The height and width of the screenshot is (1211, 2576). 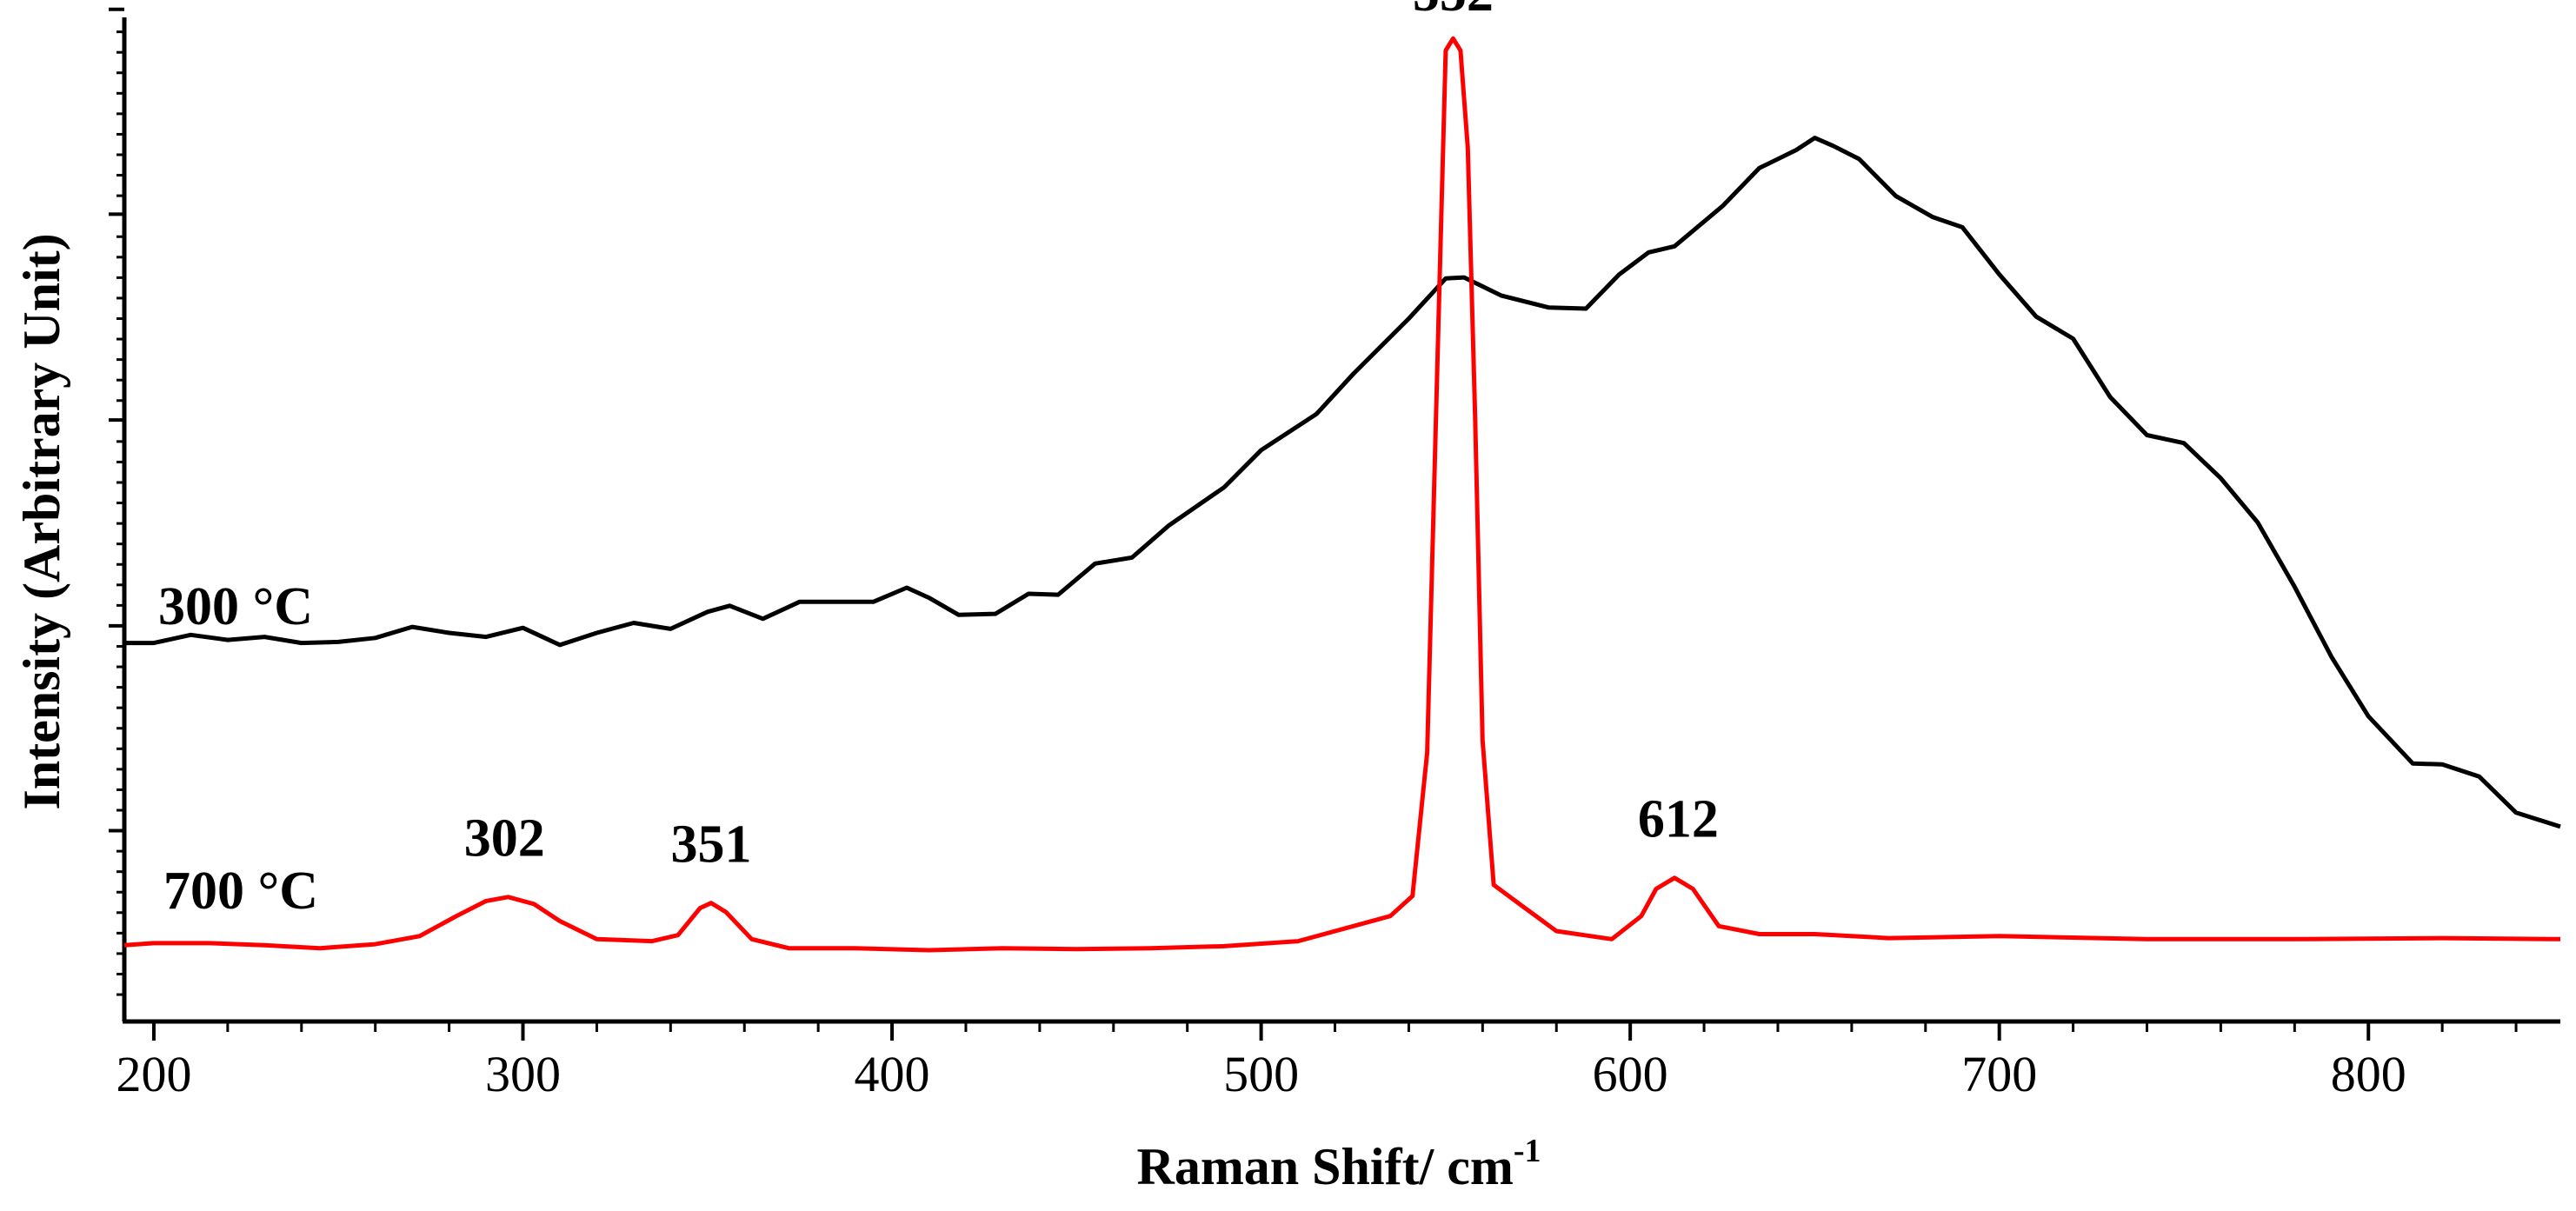 I want to click on x-tick-label: 500, so click(x=1261, y=1074).